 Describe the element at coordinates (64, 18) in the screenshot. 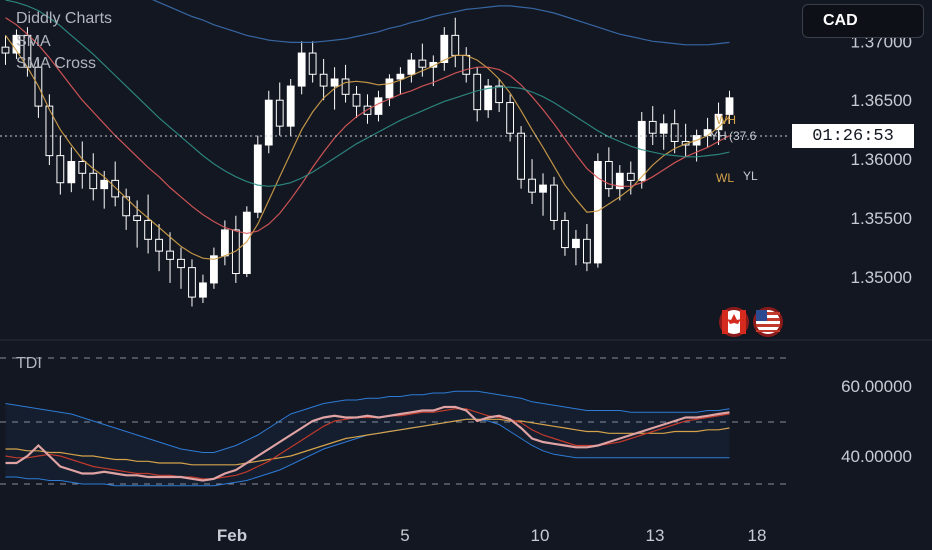

I see `chart-title: Diddly Charts` at that location.